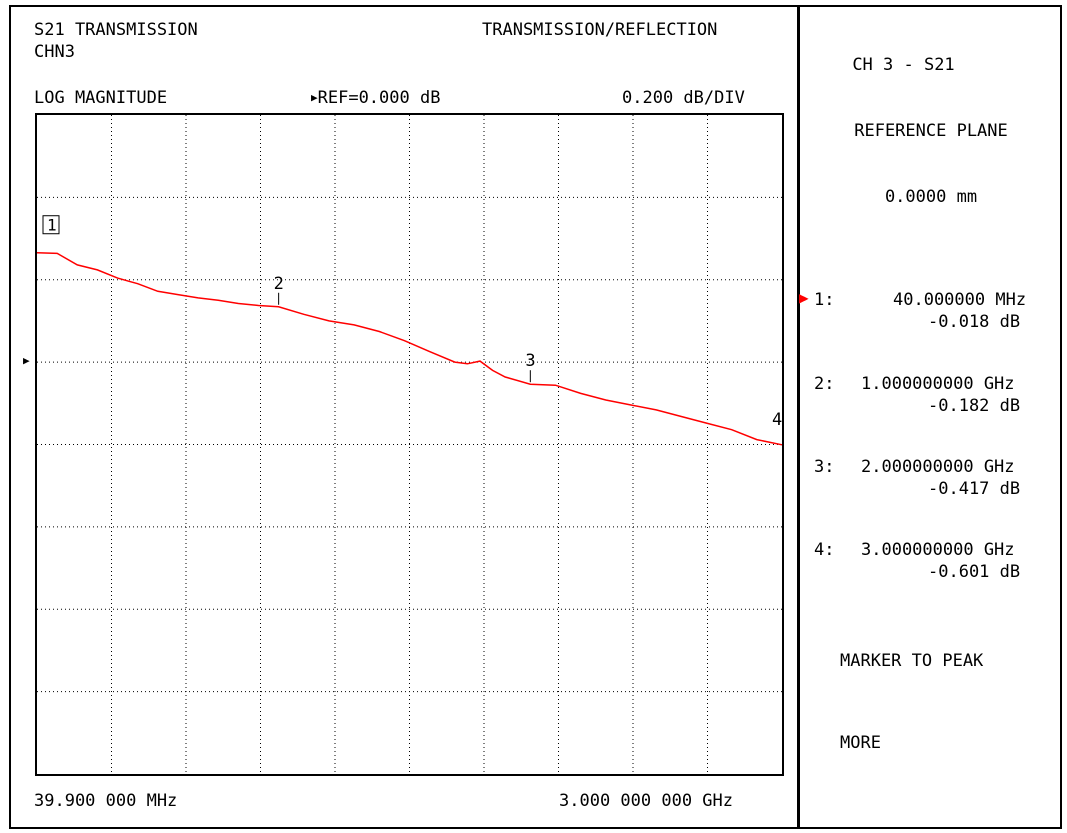 This screenshot has height=833, width=1067. I want to click on marker-1-frequency: 40.000000 MHz, so click(960, 300).